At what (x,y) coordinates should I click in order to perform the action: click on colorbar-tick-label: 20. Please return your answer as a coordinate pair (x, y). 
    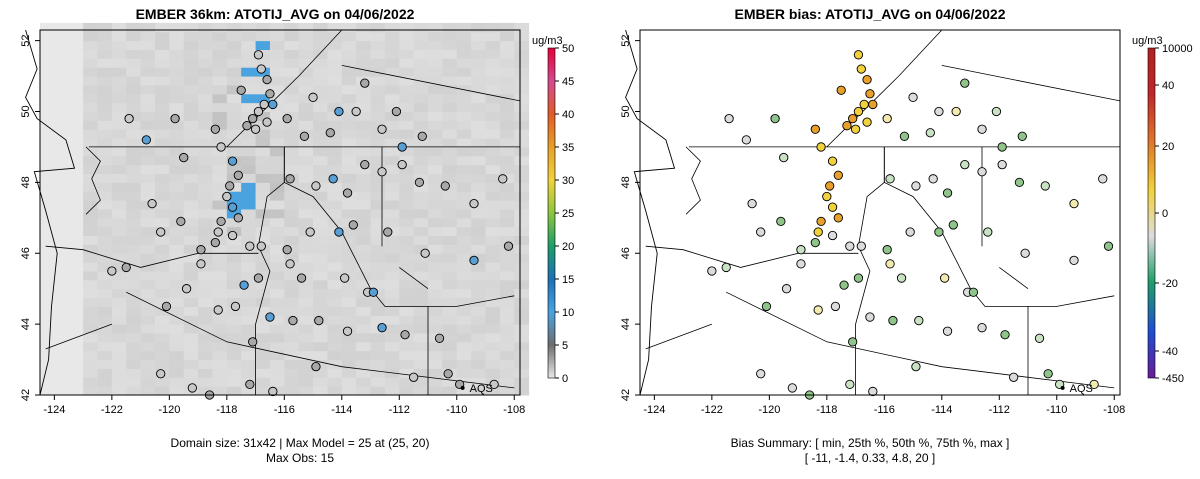
    Looking at the image, I should click on (1168, 147).